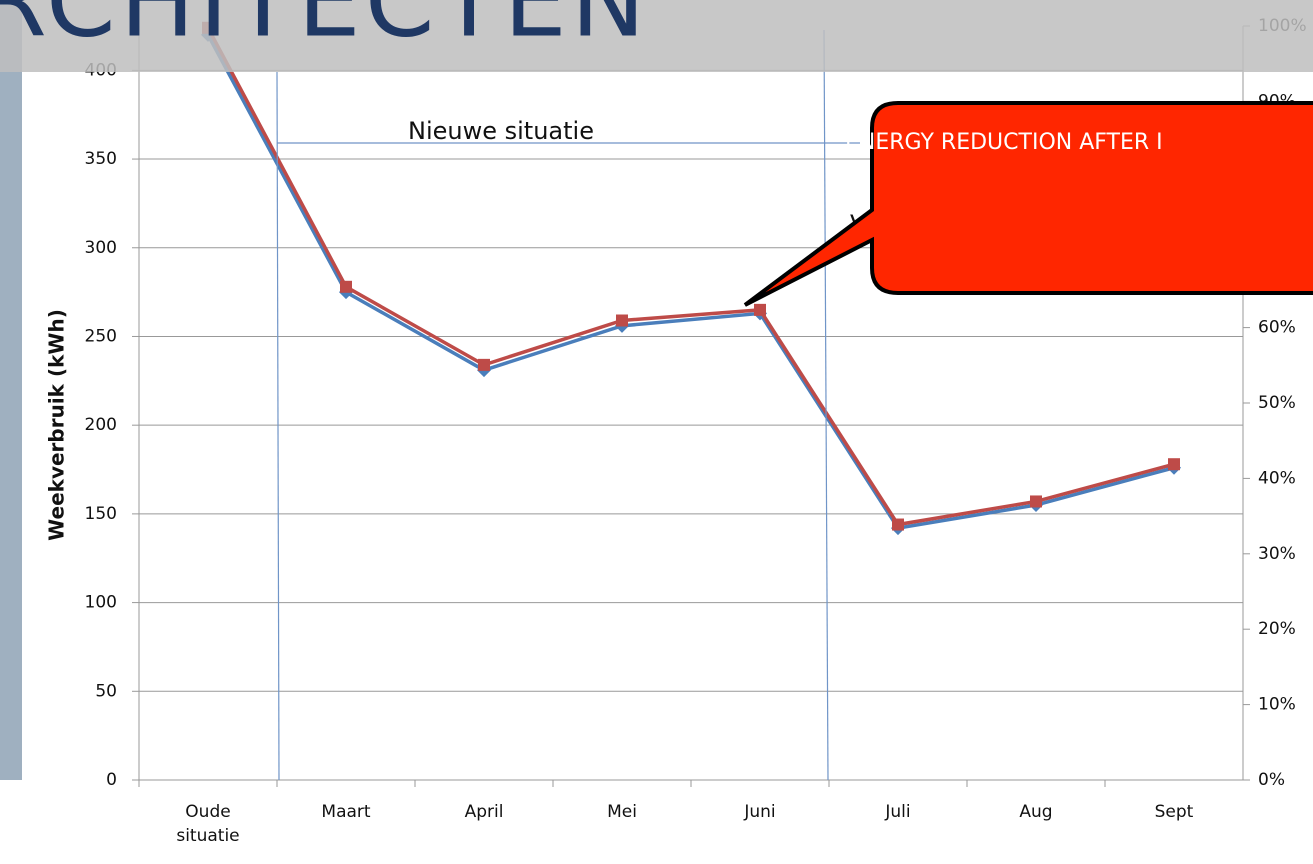 Image resolution: width=1313 pixels, height=864 pixels. I want to click on y-tick-label: 200, so click(101, 425).